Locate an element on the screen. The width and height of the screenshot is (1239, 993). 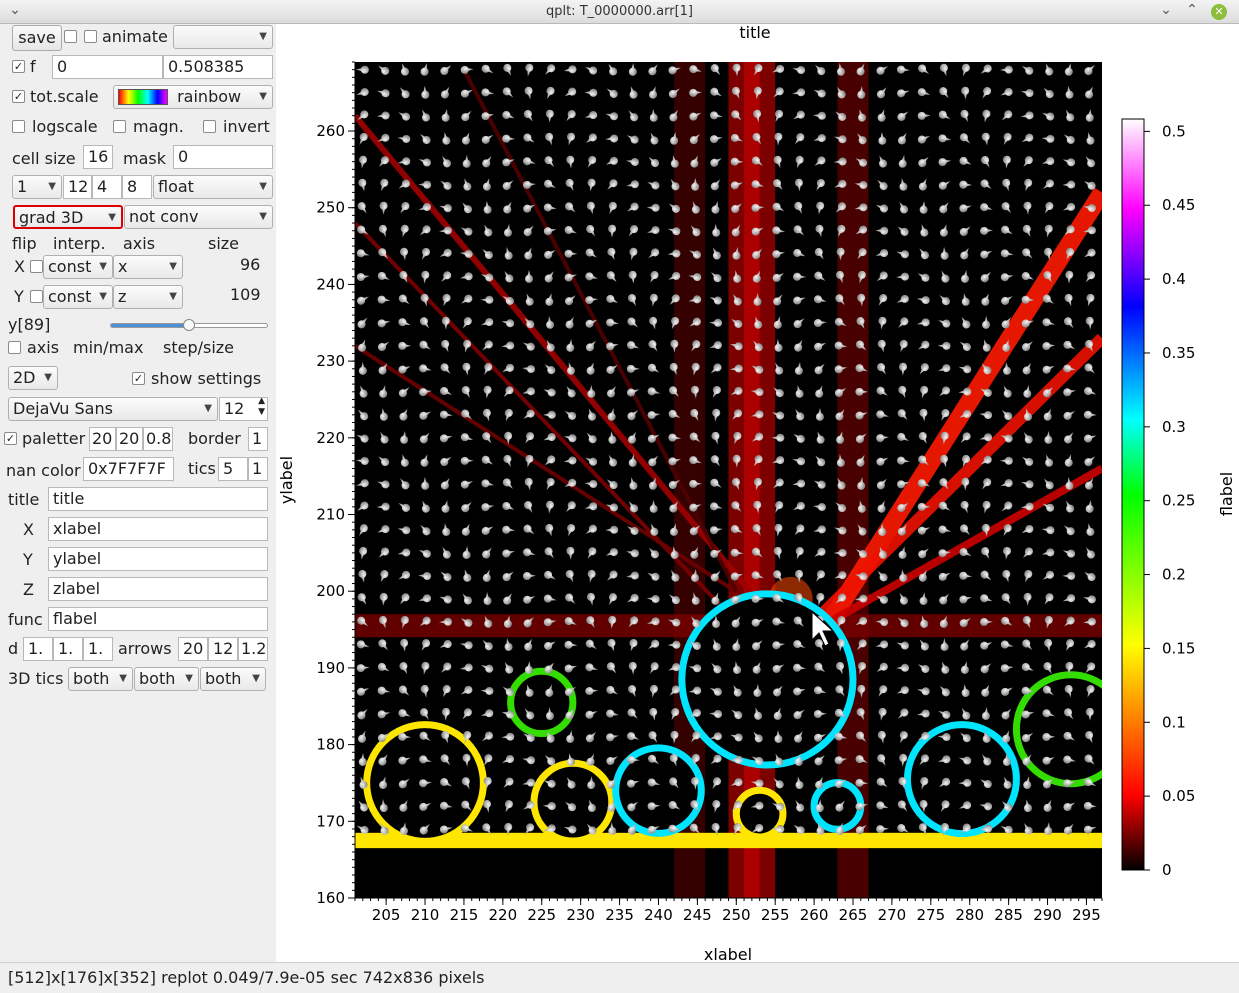
checkbox-extra is located at coordinates (70, 36).